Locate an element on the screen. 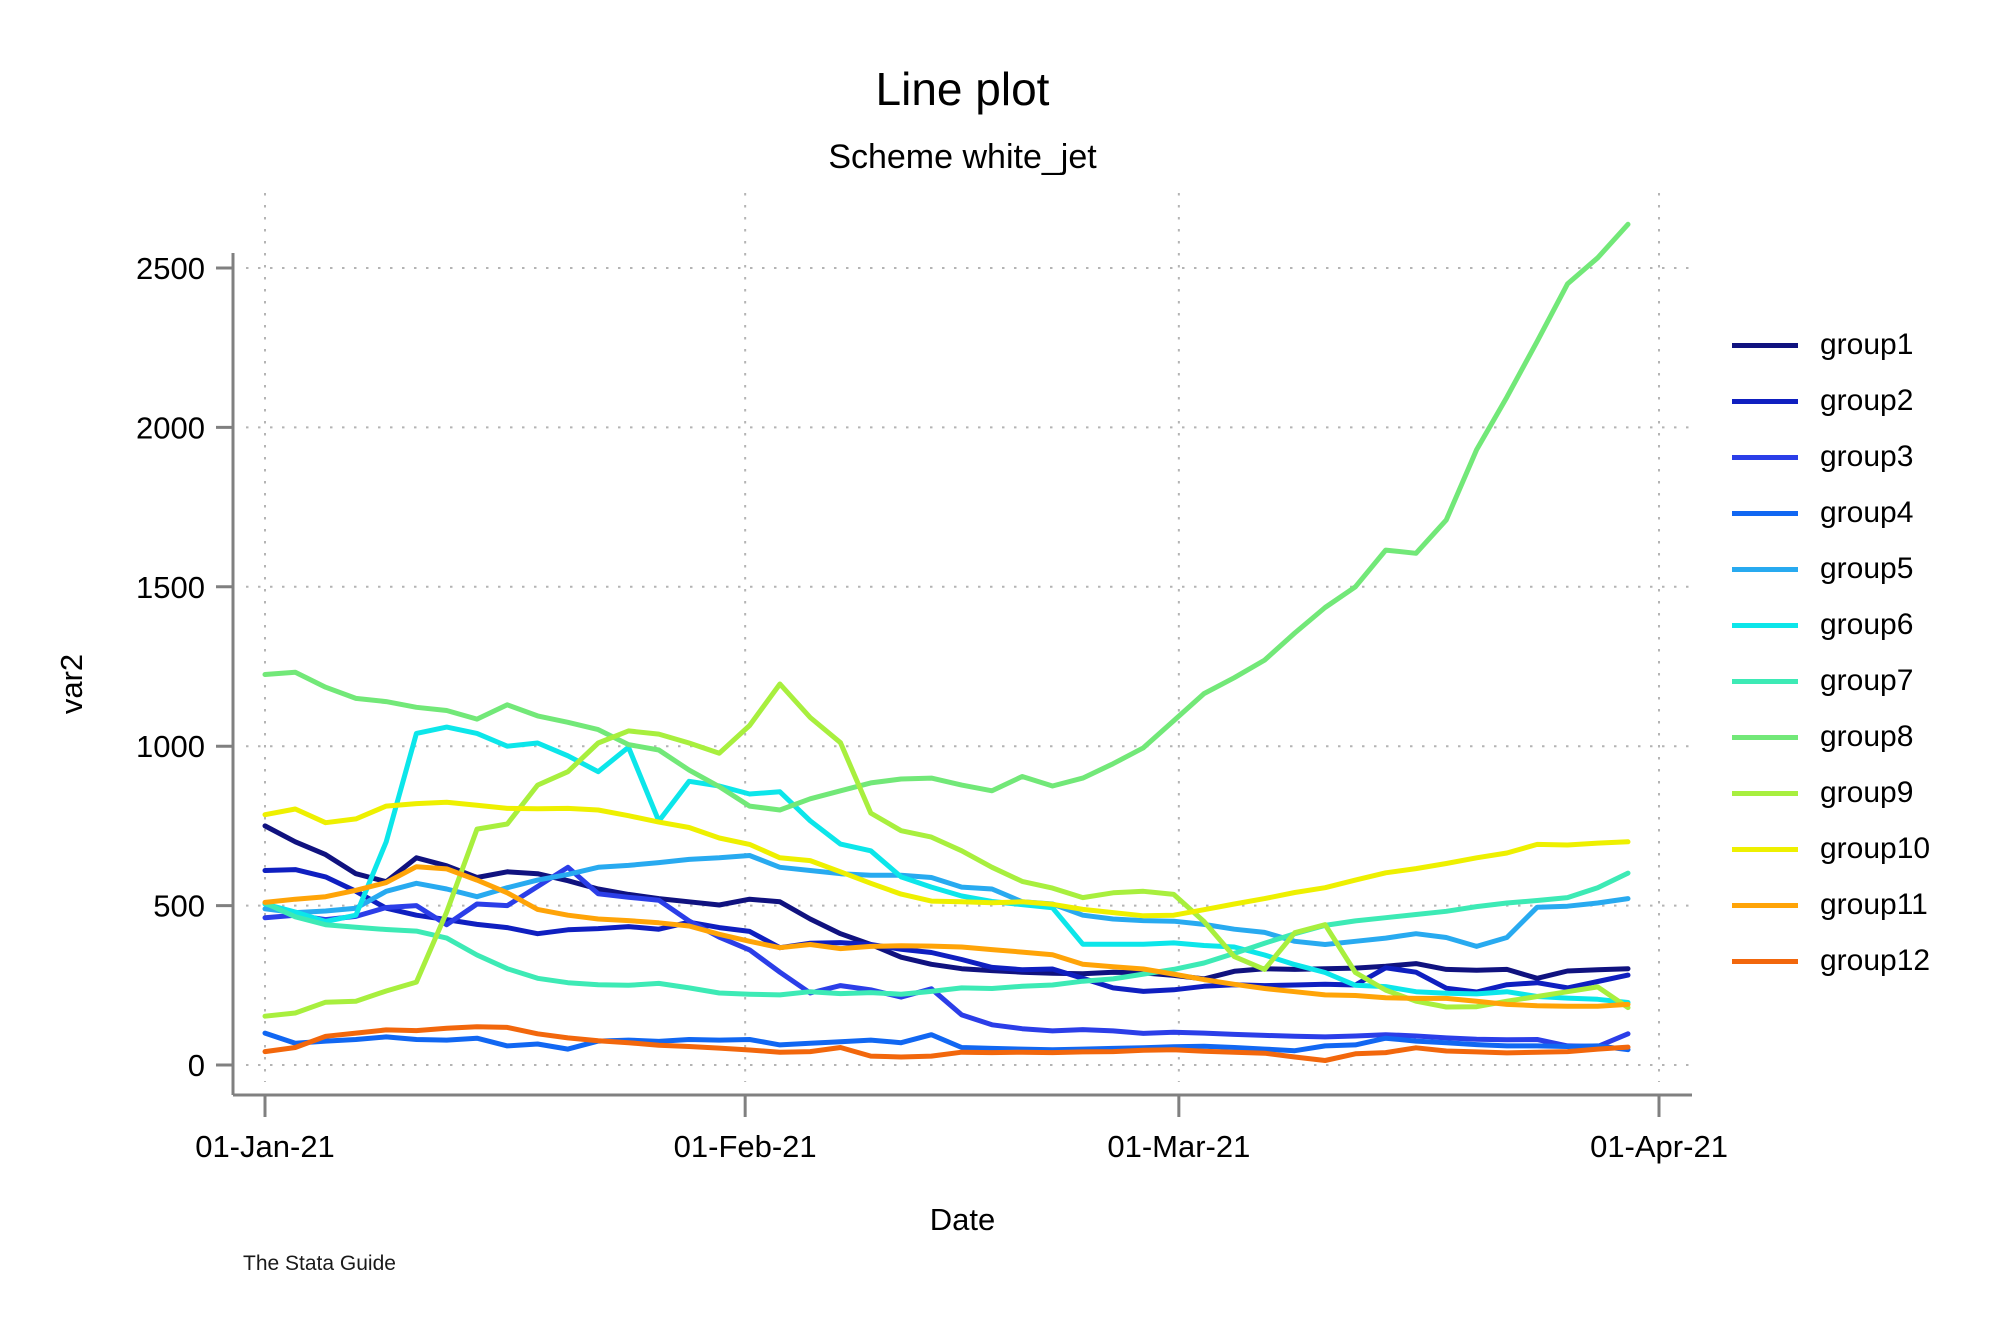 The width and height of the screenshot is (2000, 1333). legend-label-group8: group8 is located at coordinates (1867, 736).